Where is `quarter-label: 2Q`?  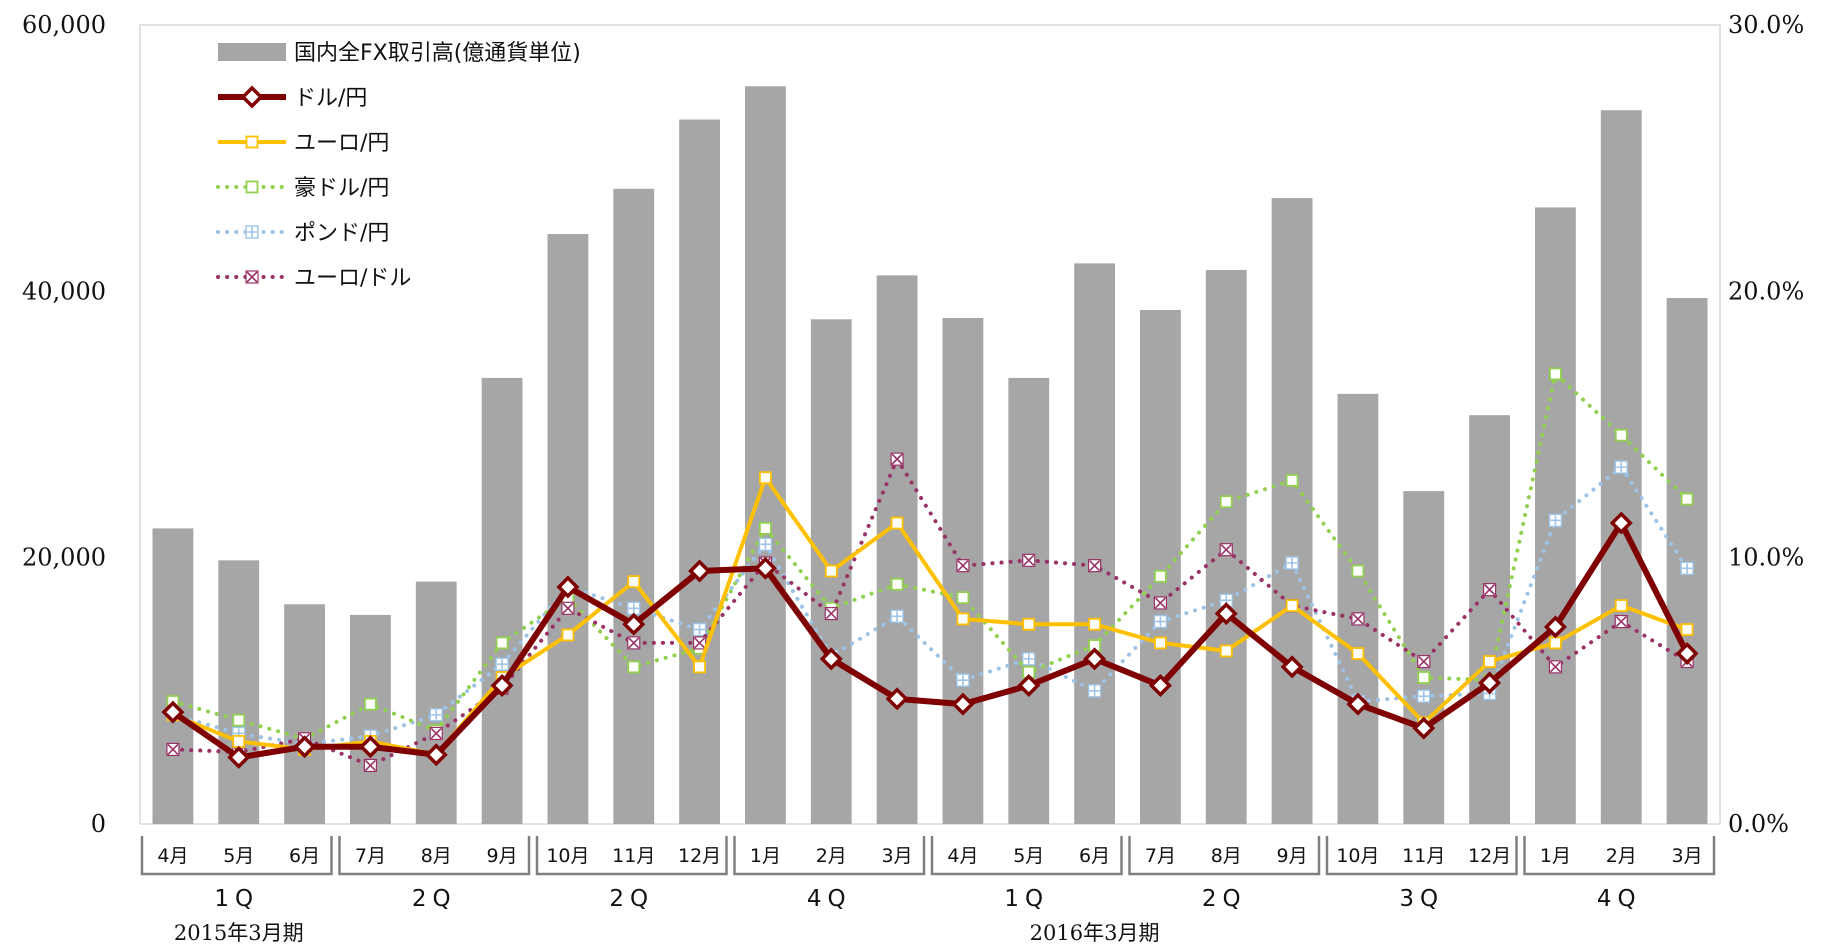
quarter-label: 2Q is located at coordinates (631, 899).